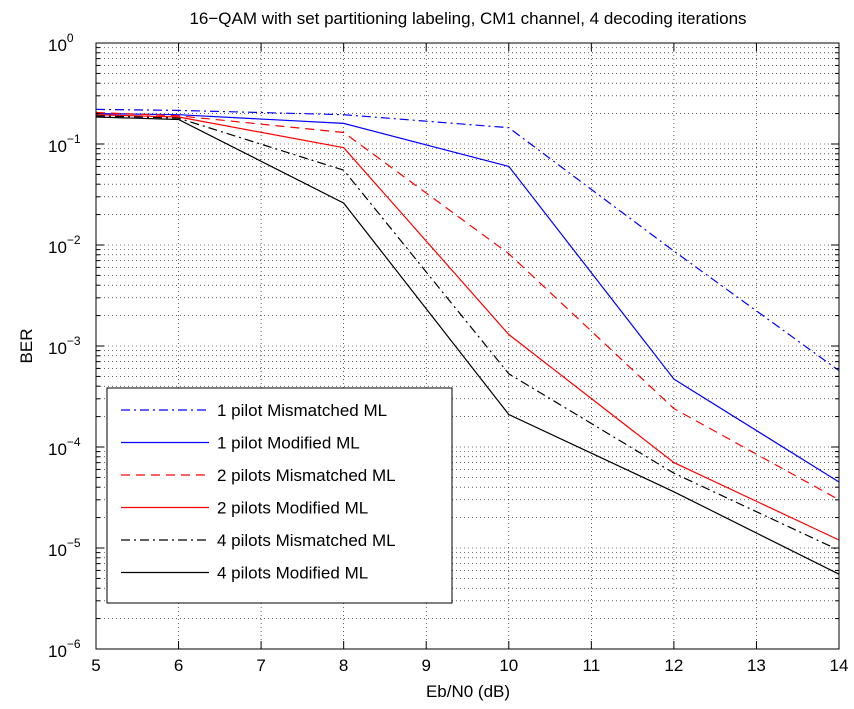 This screenshot has height=709, width=854. What do you see at coordinates (292, 508) in the screenshot?
I see `legend-label: 2 pilots Modified ML` at bounding box center [292, 508].